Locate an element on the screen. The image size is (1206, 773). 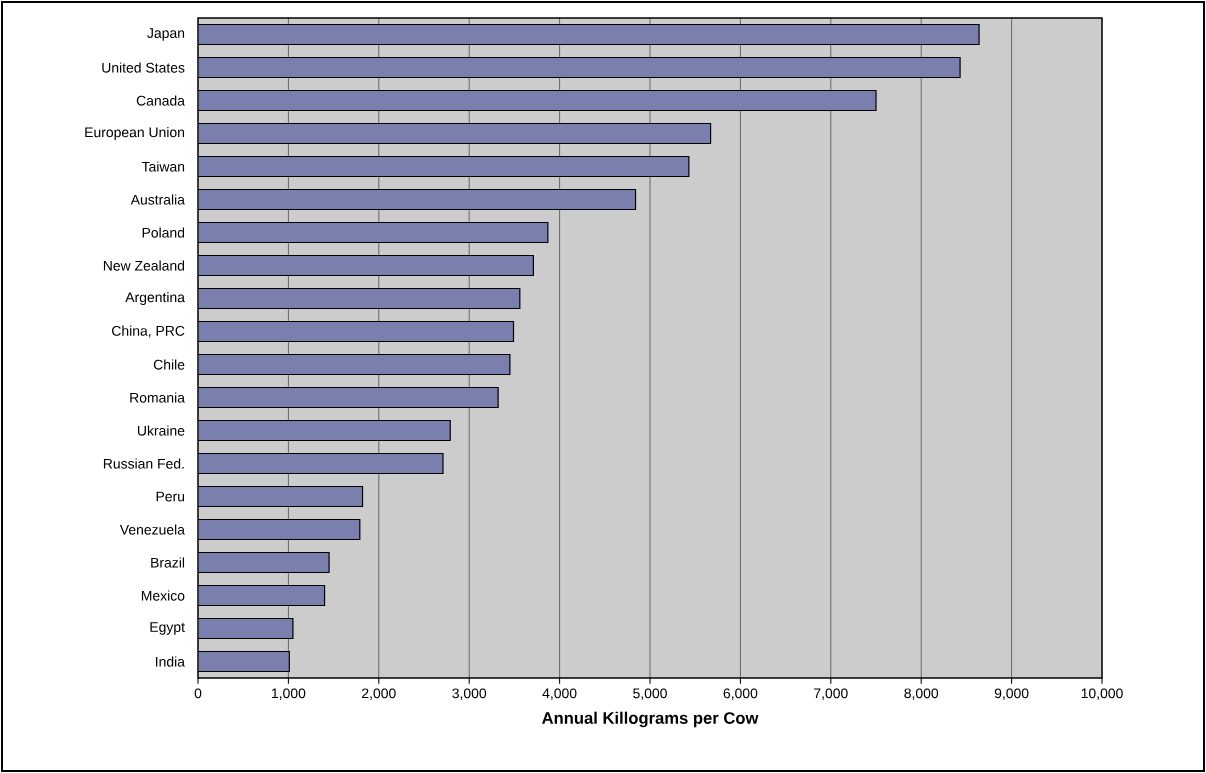
y-tick-label: New Zealand is located at coordinates (144, 265).